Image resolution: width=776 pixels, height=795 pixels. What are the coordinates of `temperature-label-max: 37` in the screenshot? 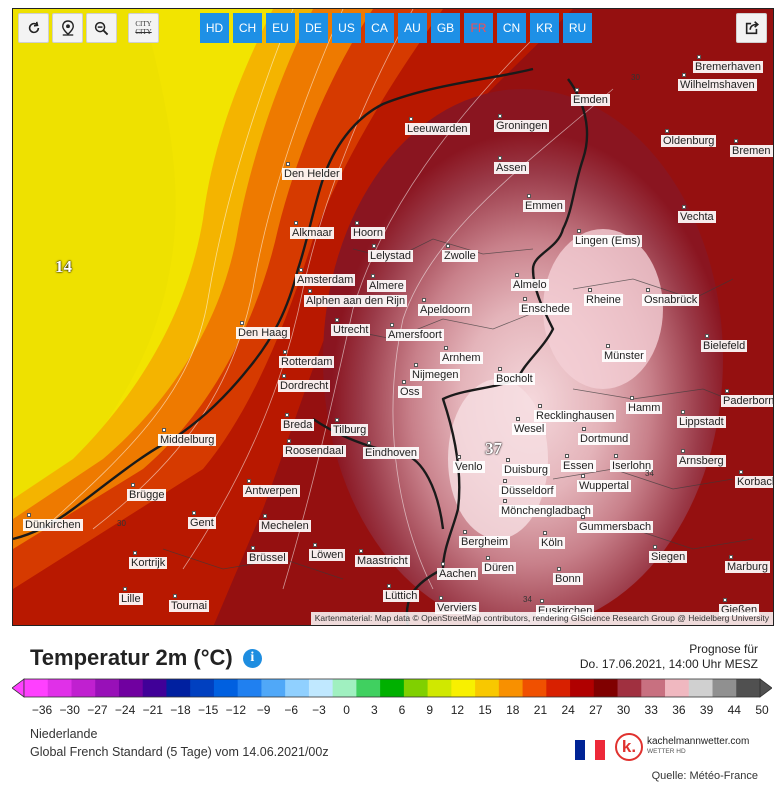 It's located at (493, 448).